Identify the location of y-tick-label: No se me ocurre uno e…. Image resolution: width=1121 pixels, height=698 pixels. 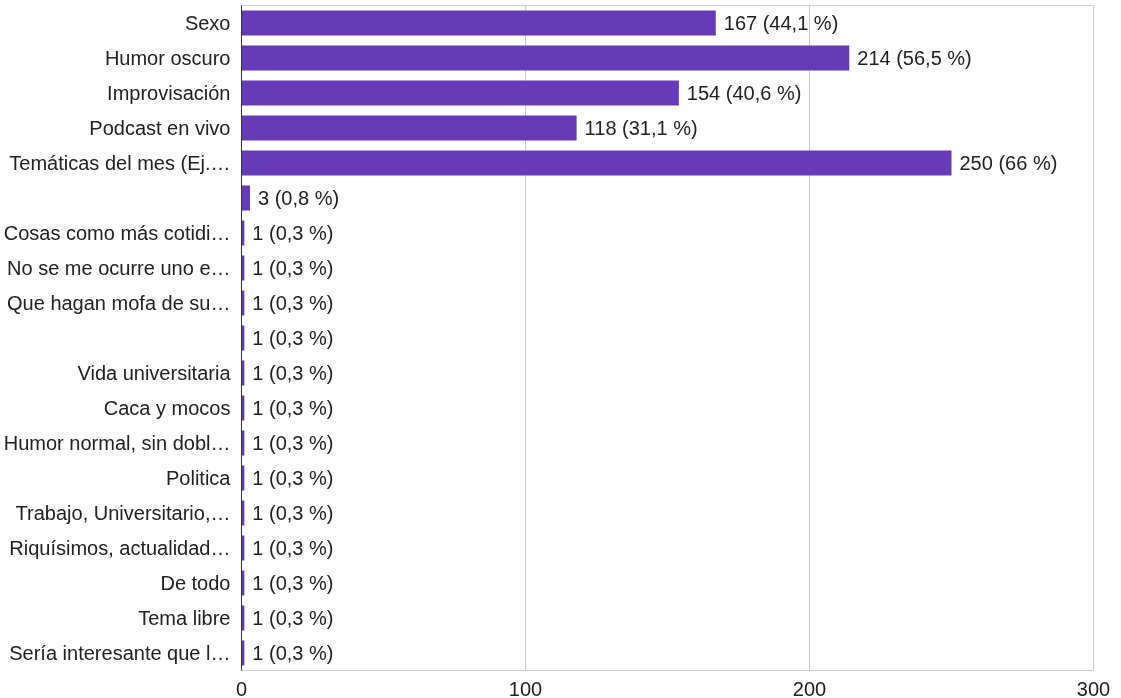
(119, 268).